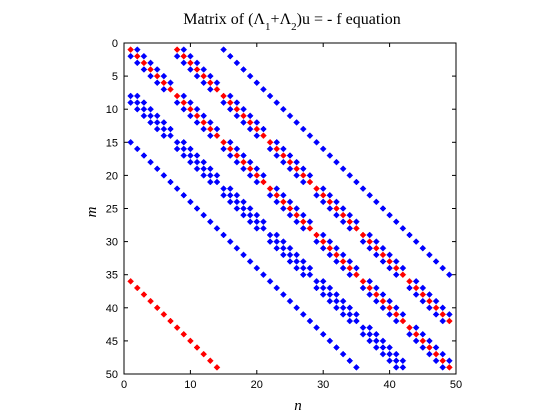  Describe the element at coordinates (268, 27) in the screenshot. I see `title-sub-1: 1` at that location.